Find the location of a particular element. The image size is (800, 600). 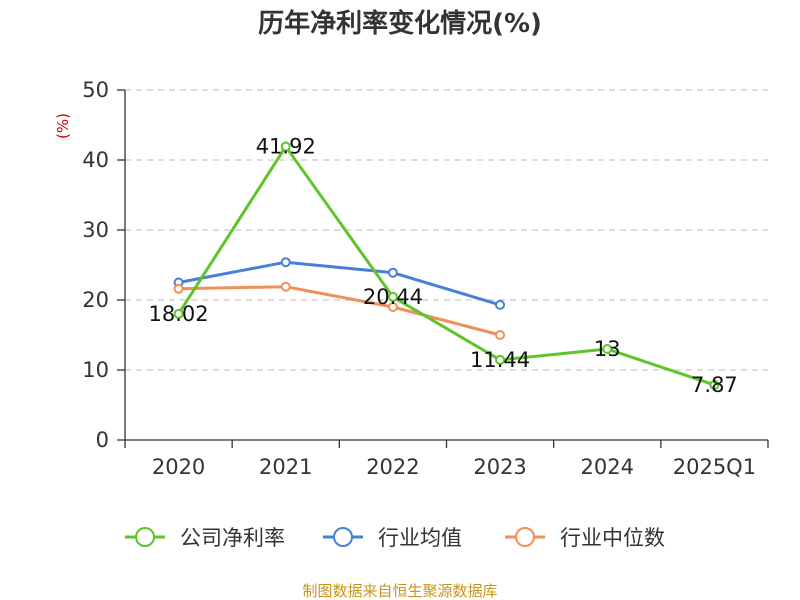

y-tick-label: 50 is located at coordinates (95, 90).